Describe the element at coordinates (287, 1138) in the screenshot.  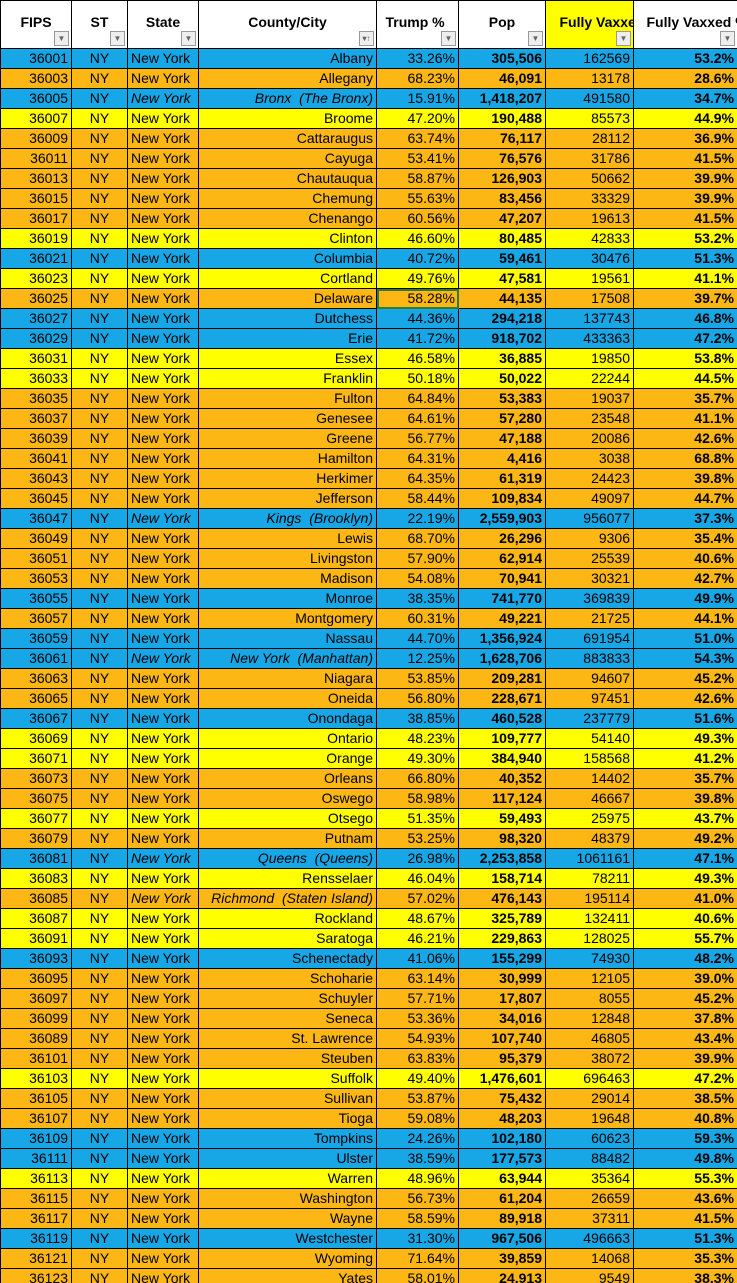
I see `county-cell: Tompkins` at that location.